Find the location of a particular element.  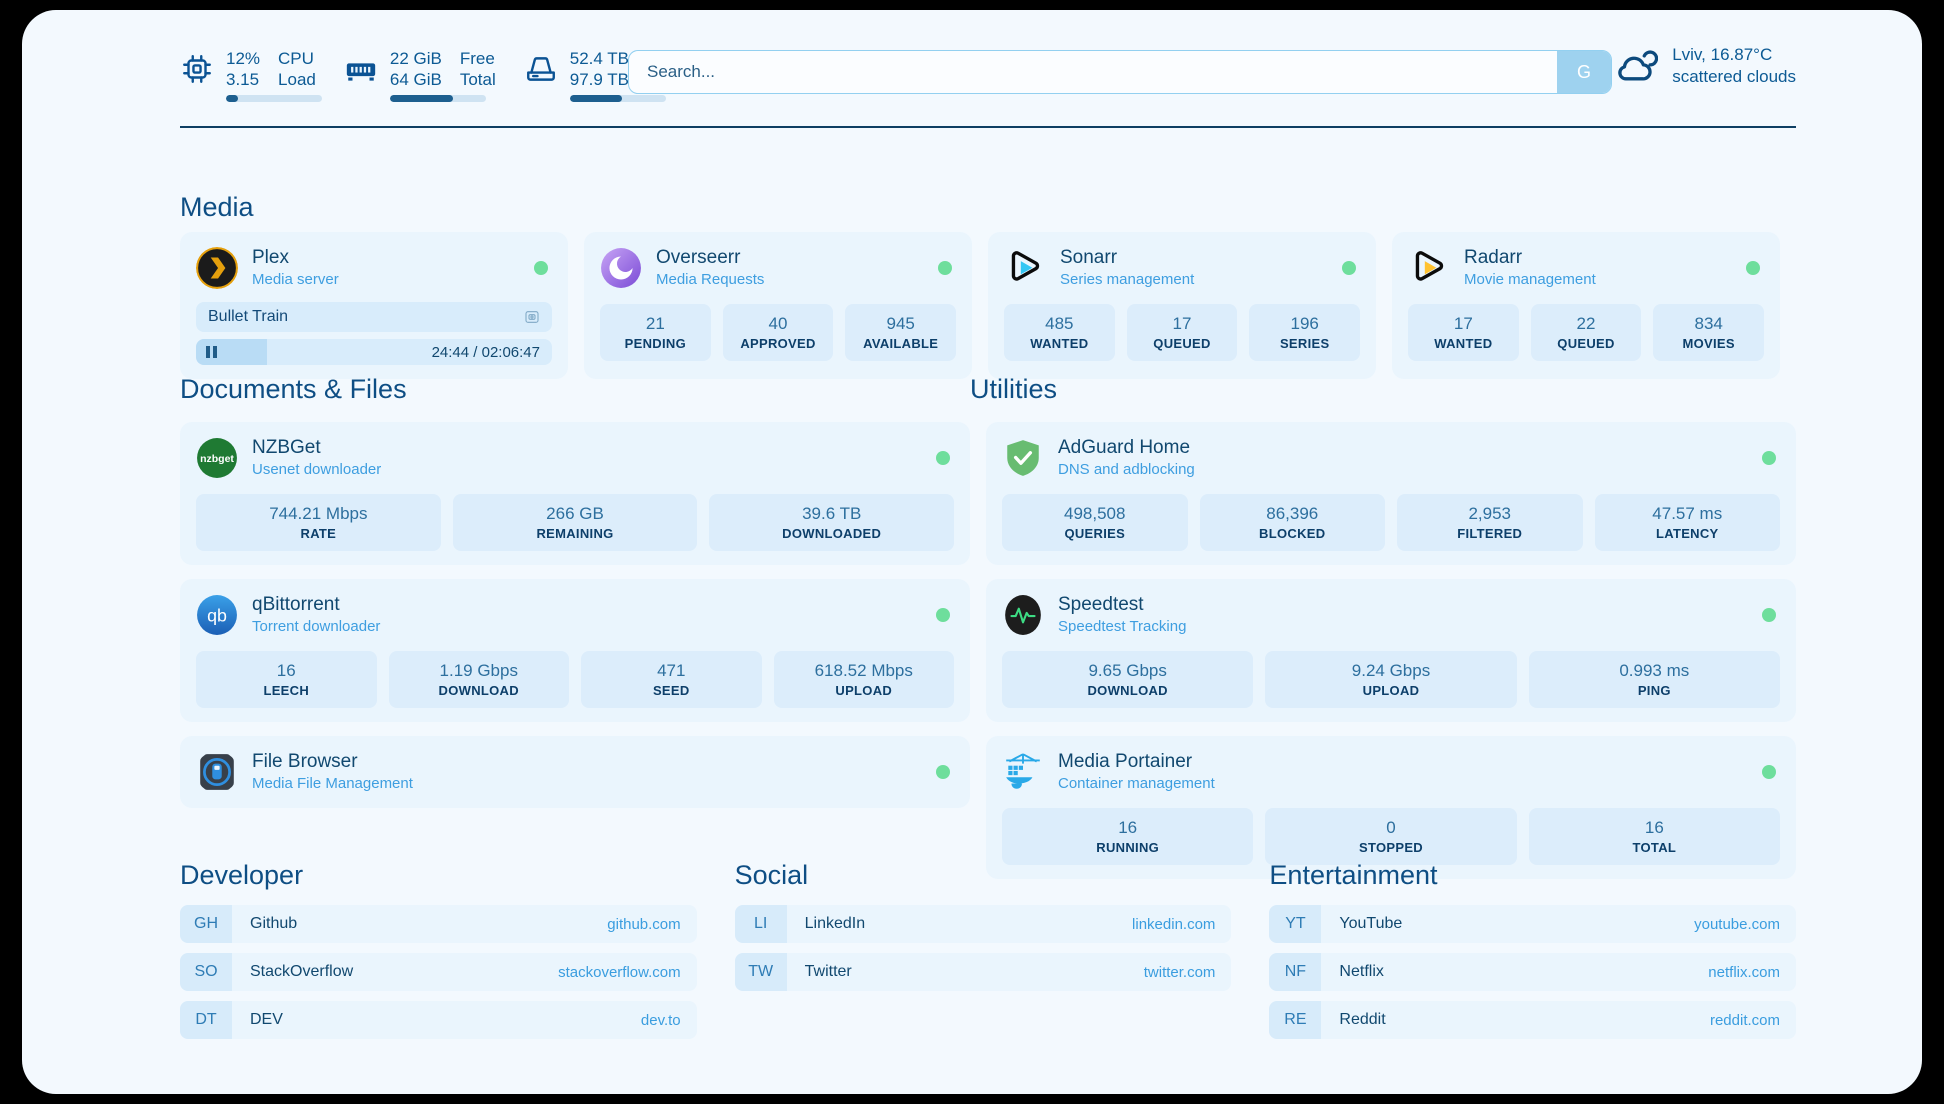

stat-value: 0 is located at coordinates (1391, 827).